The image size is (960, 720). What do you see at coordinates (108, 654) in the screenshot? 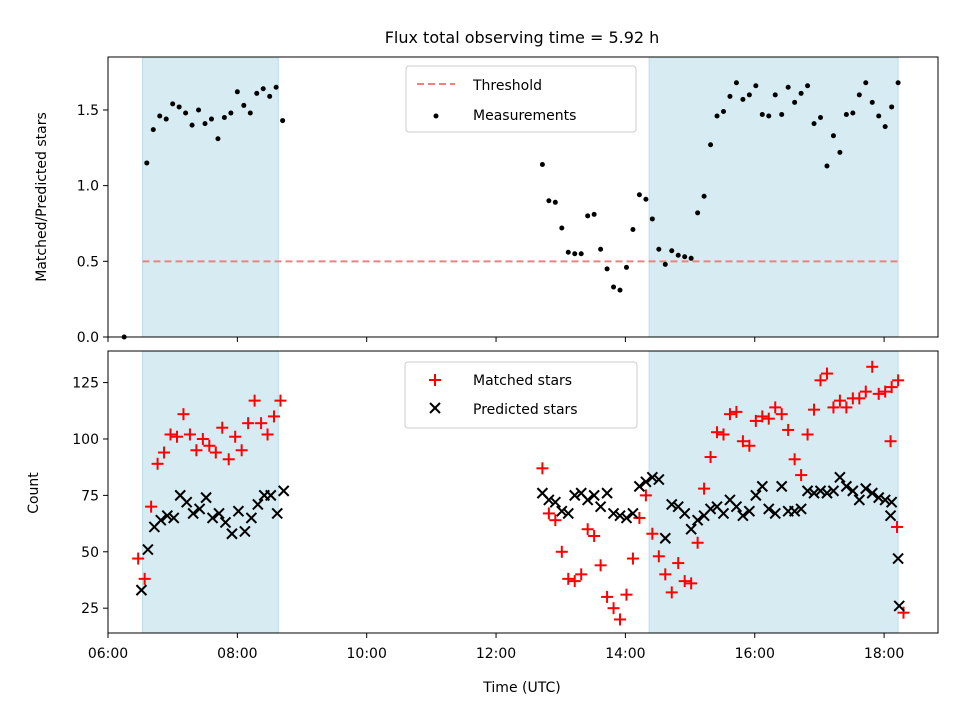
I see `x-tick-label: 06:00` at bounding box center [108, 654].